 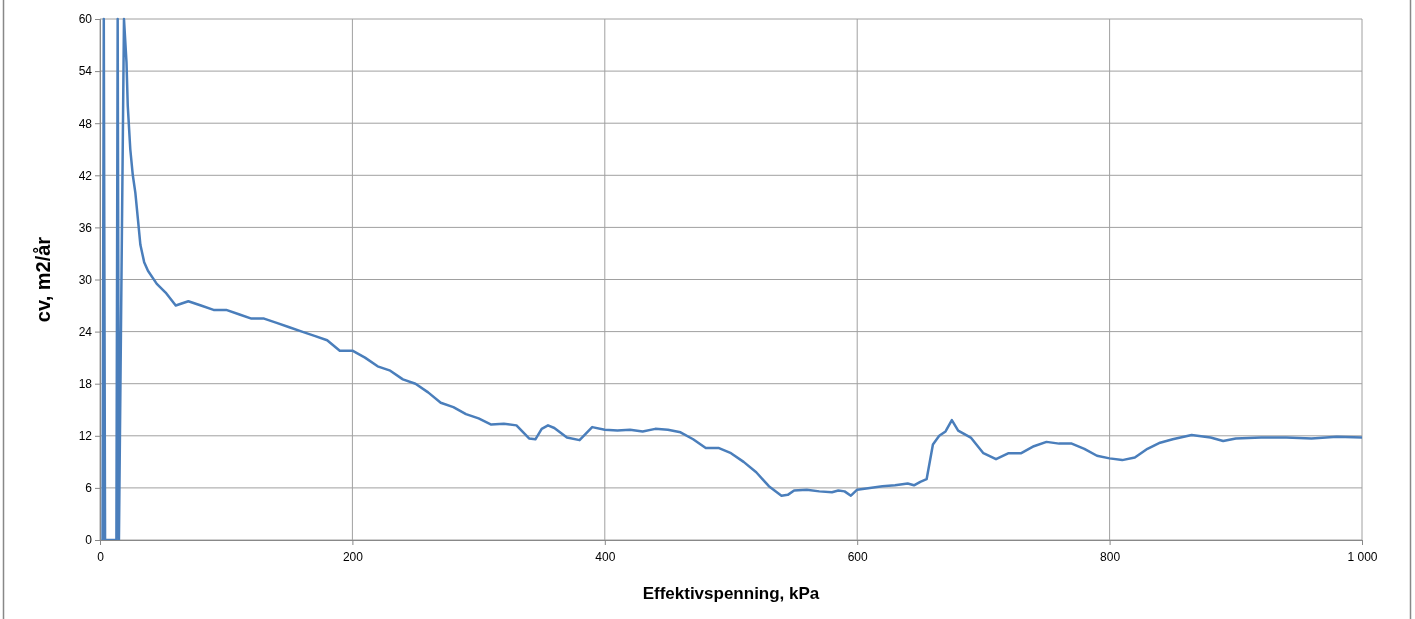 I want to click on y-tick-label: 6, so click(x=89, y=488).